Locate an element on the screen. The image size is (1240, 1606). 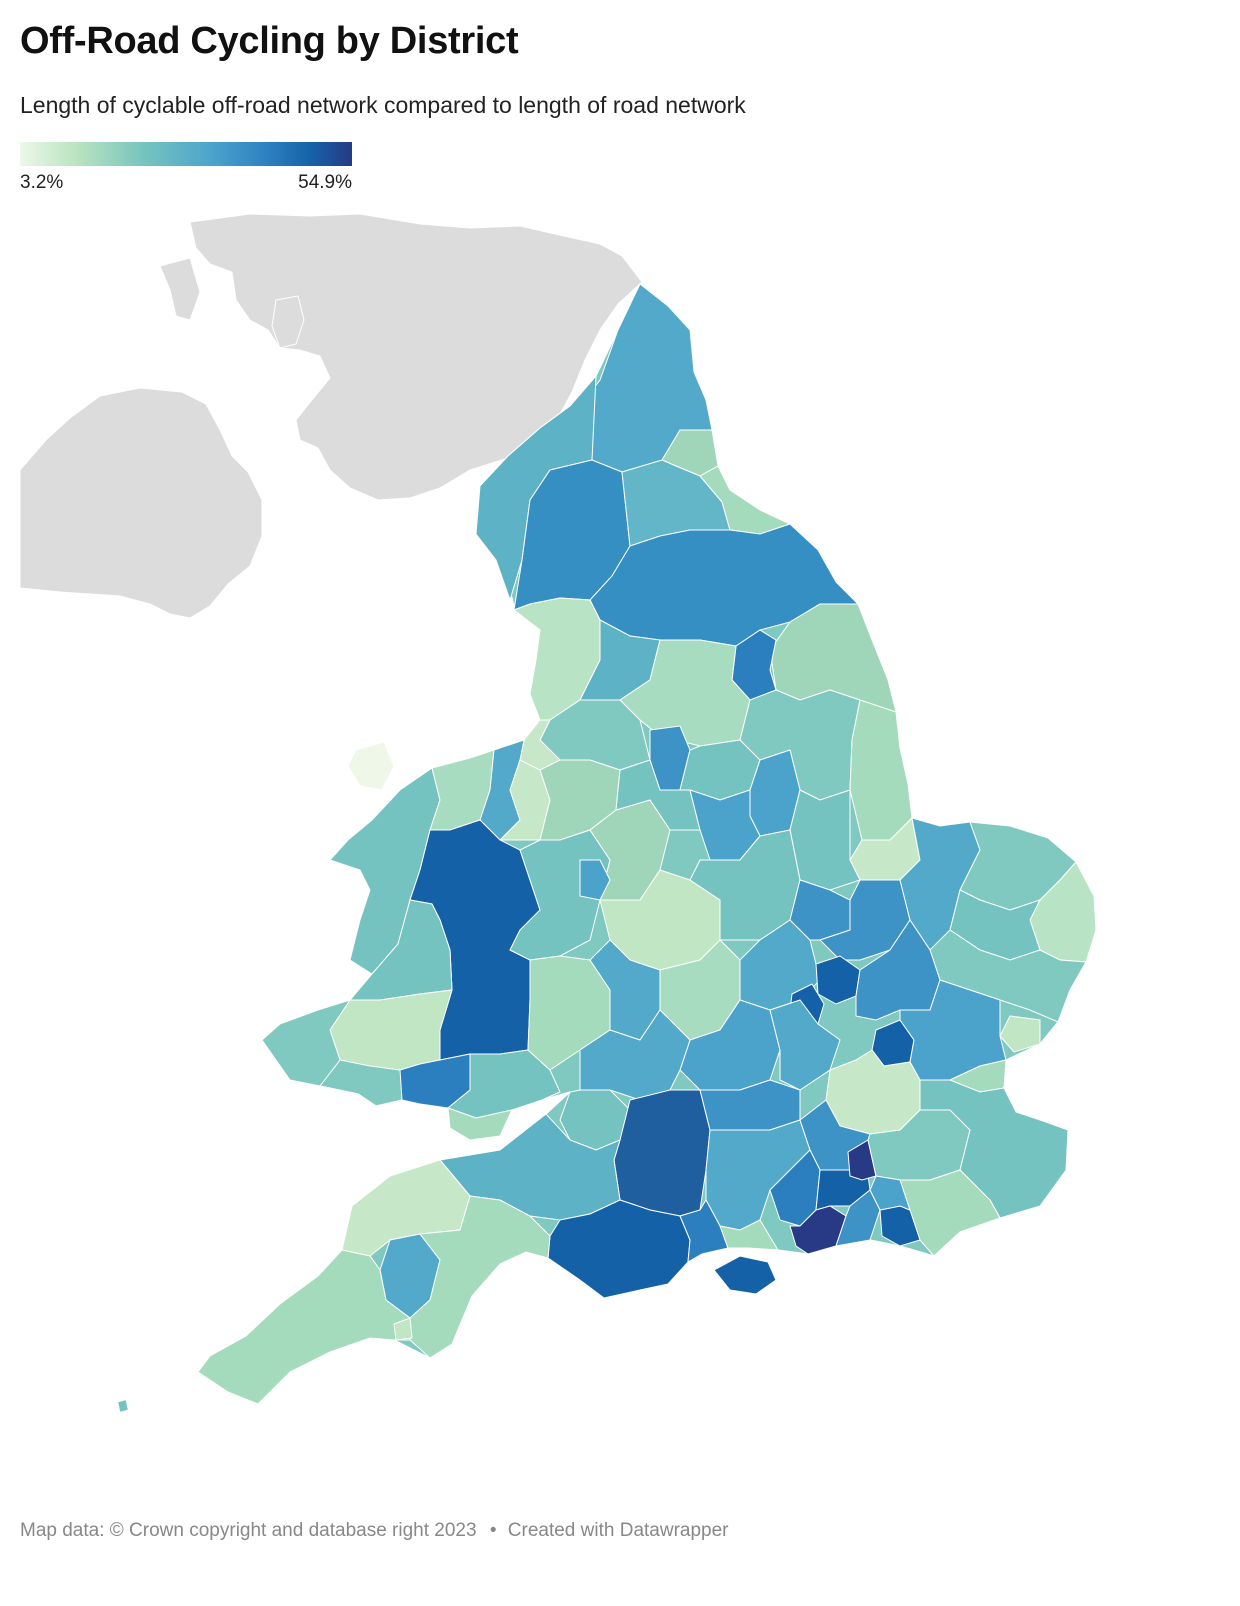
district-derbyshire is located at coordinates (658, 795).